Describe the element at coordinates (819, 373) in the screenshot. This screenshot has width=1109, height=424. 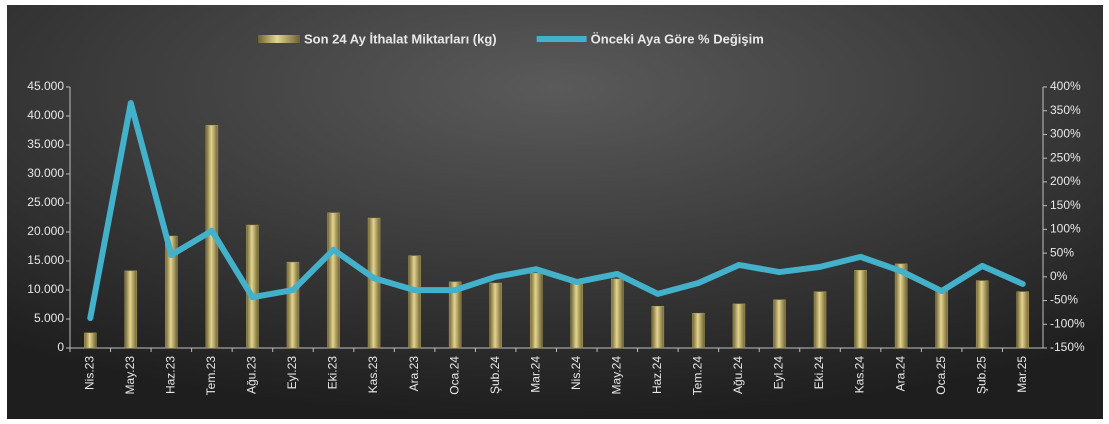
I see `x-tick-label: Eki.24` at that location.